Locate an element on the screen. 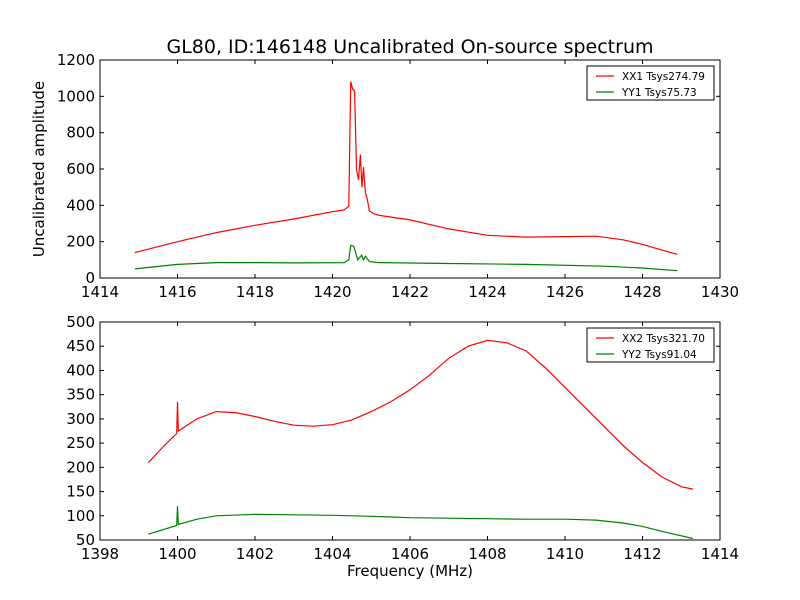 The height and width of the screenshot is (600, 800). y-tick-label: 300 is located at coordinates (80, 419).